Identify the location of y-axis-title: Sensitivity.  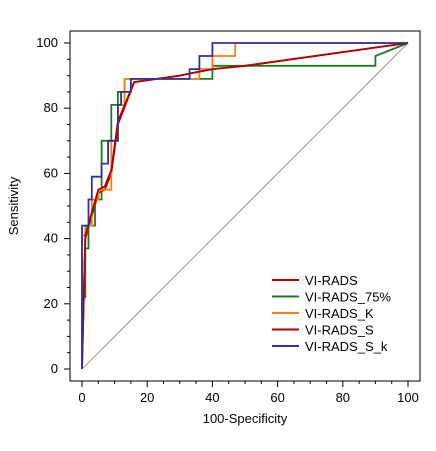
(13, 205).